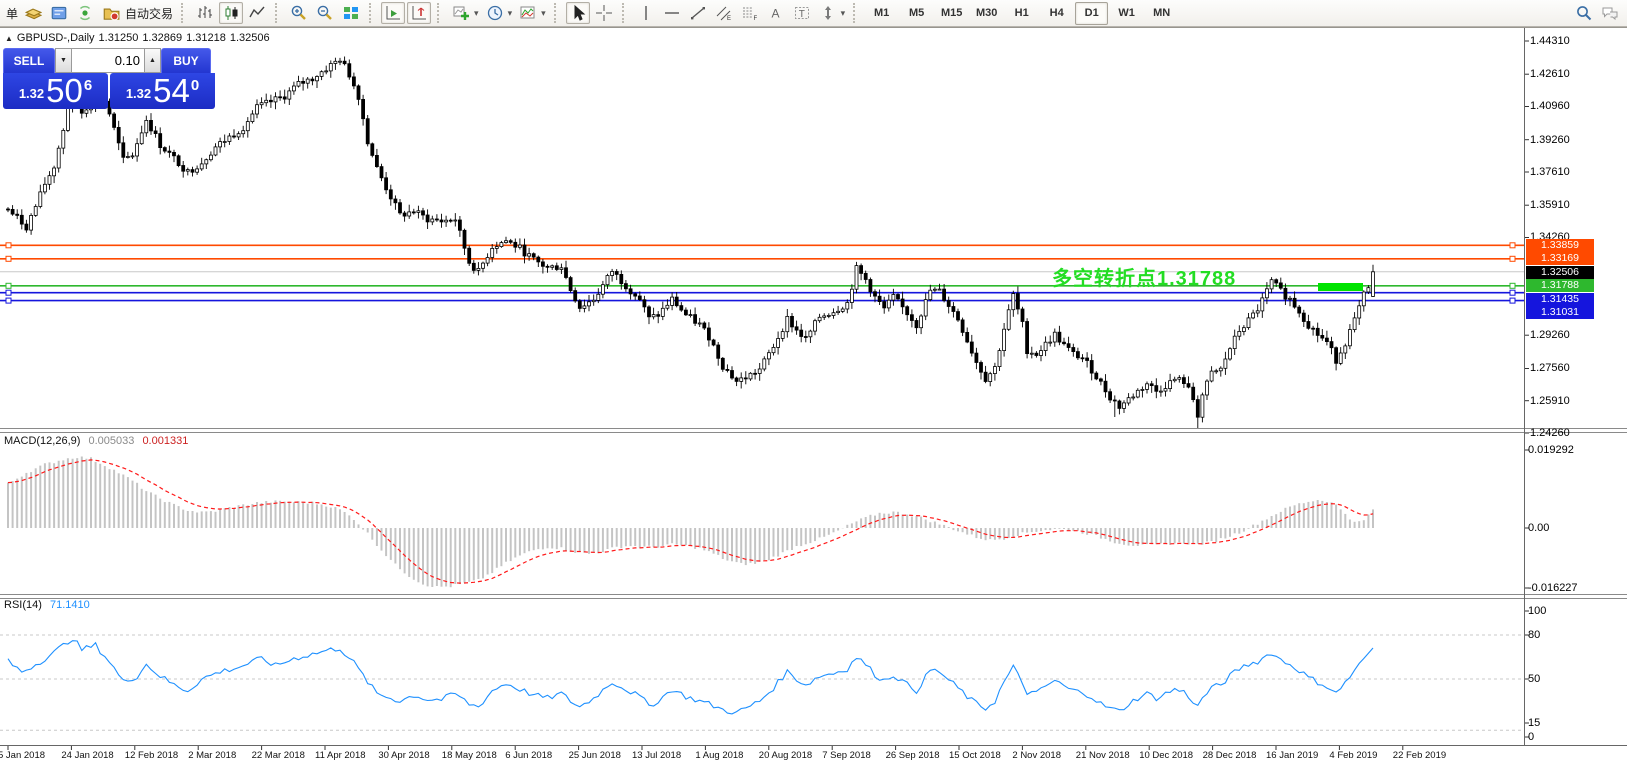 The height and width of the screenshot is (772, 1627). Describe the element at coordinates (461, 13) in the screenshot. I see `indicators-icon` at that location.